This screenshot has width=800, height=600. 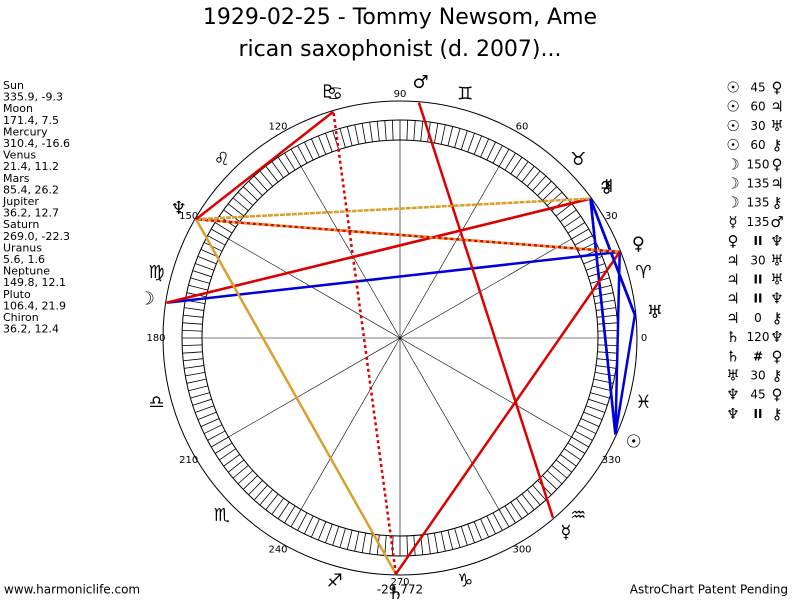 What do you see at coordinates (758, 203) in the screenshot?
I see `aspect-type: 135` at bounding box center [758, 203].